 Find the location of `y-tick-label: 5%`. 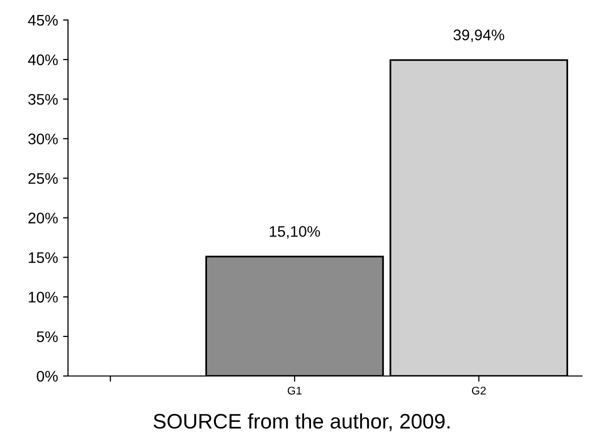

y-tick-label: 5% is located at coordinates (47, 336).